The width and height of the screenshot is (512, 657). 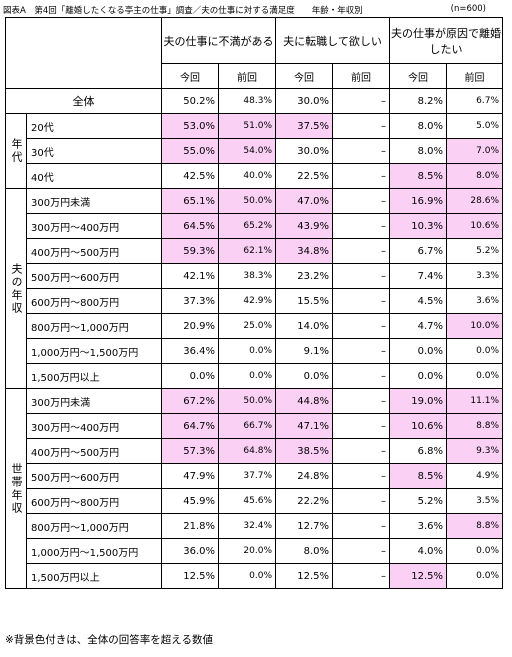 I want to click on row-label: 300万円未満, so click(x=94, y=201).